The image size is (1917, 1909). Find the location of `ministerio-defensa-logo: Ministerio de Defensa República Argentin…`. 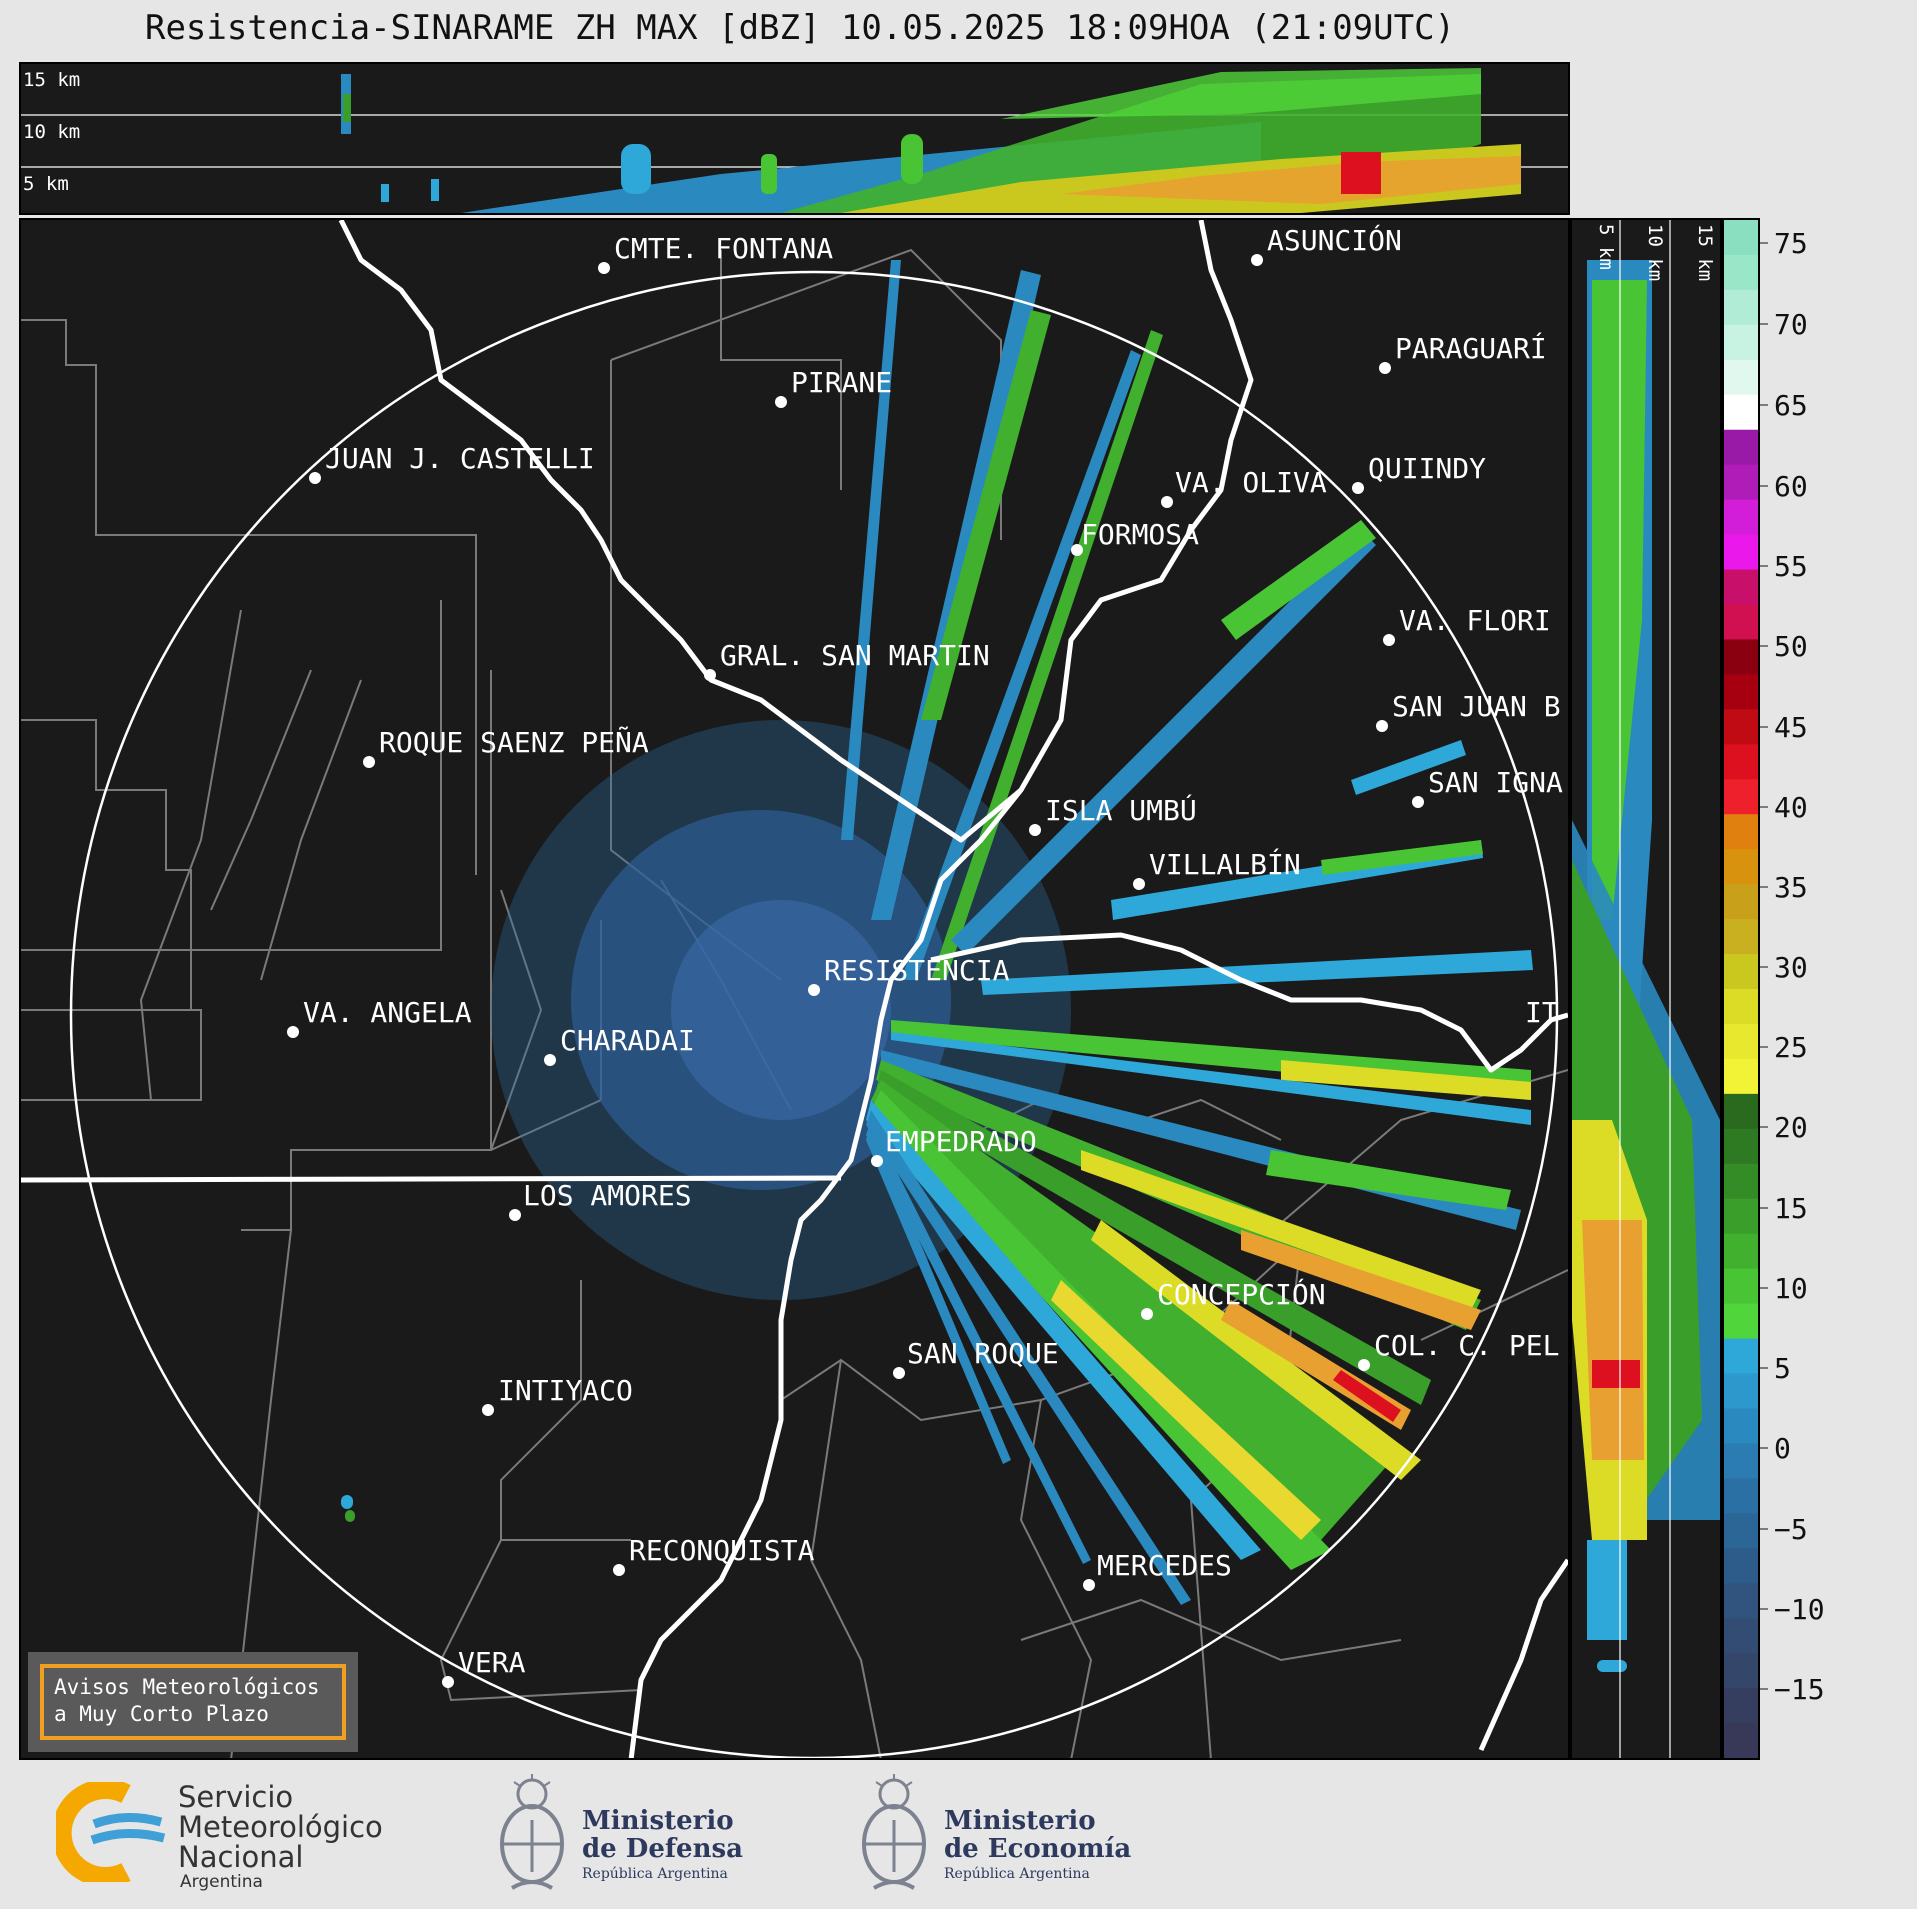

ministerio-defensa-logo: Ministerio de Defensa República Argentin… is located at coordinates (624, 1837).